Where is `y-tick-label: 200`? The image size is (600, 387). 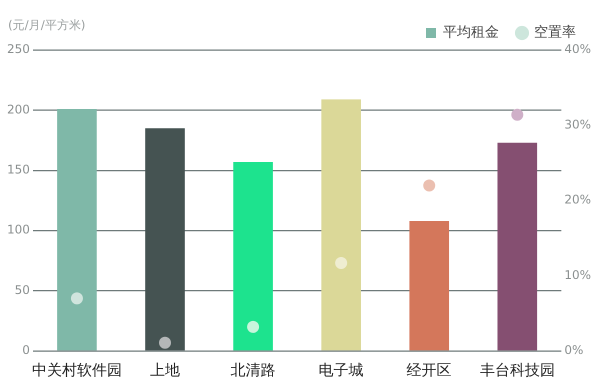 y-tick-label: 200 is located at coordinates (18, 109).